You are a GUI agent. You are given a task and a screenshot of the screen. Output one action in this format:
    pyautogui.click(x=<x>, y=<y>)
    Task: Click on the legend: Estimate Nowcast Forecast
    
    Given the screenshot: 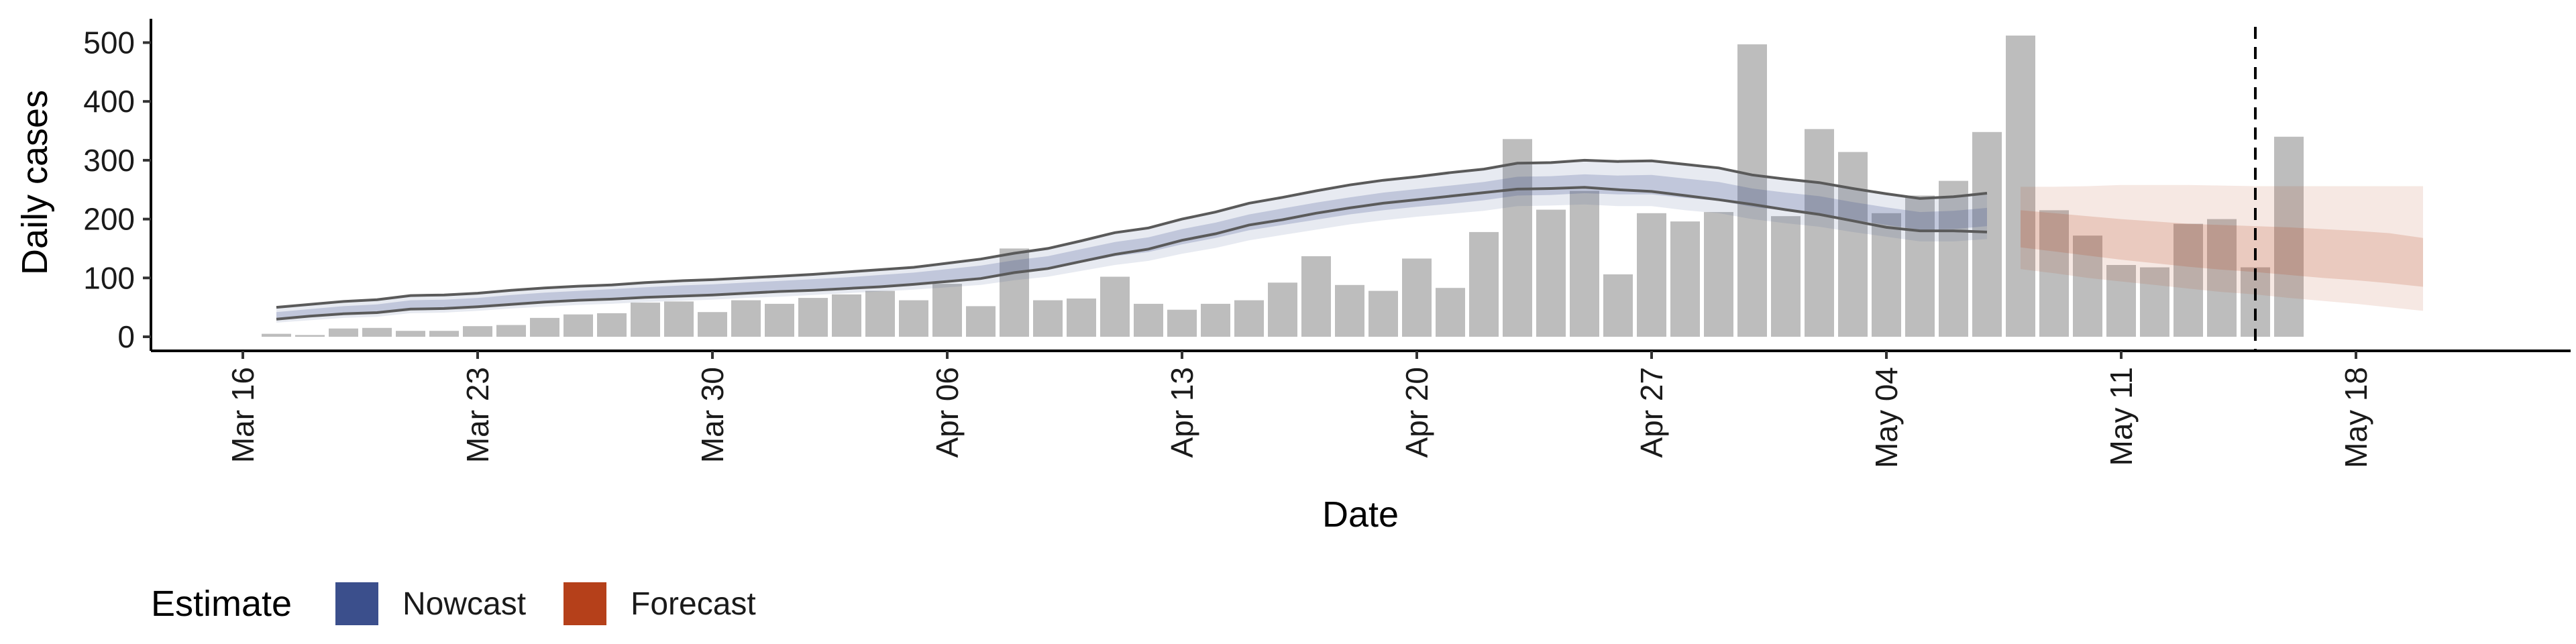 What is the action you would take?
    pyautogui.click(x=453, y=603)
    